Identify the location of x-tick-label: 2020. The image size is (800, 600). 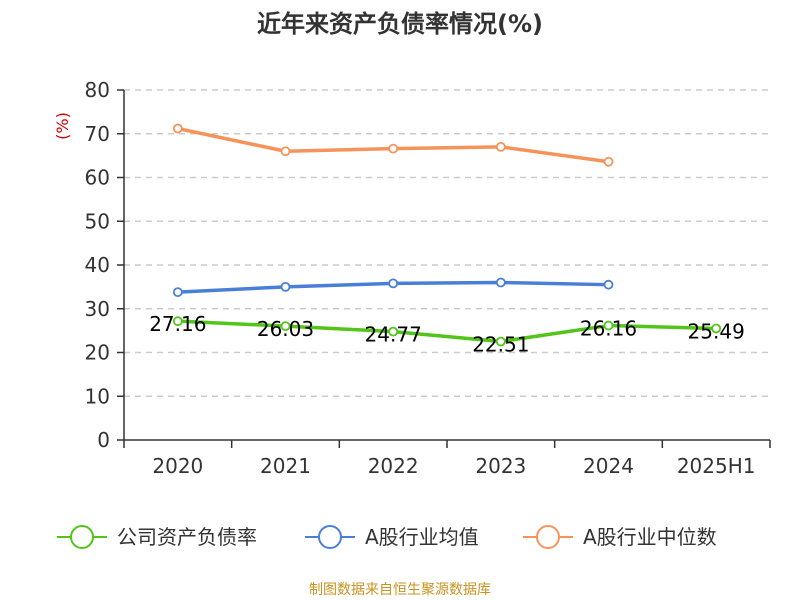
(177, 466).